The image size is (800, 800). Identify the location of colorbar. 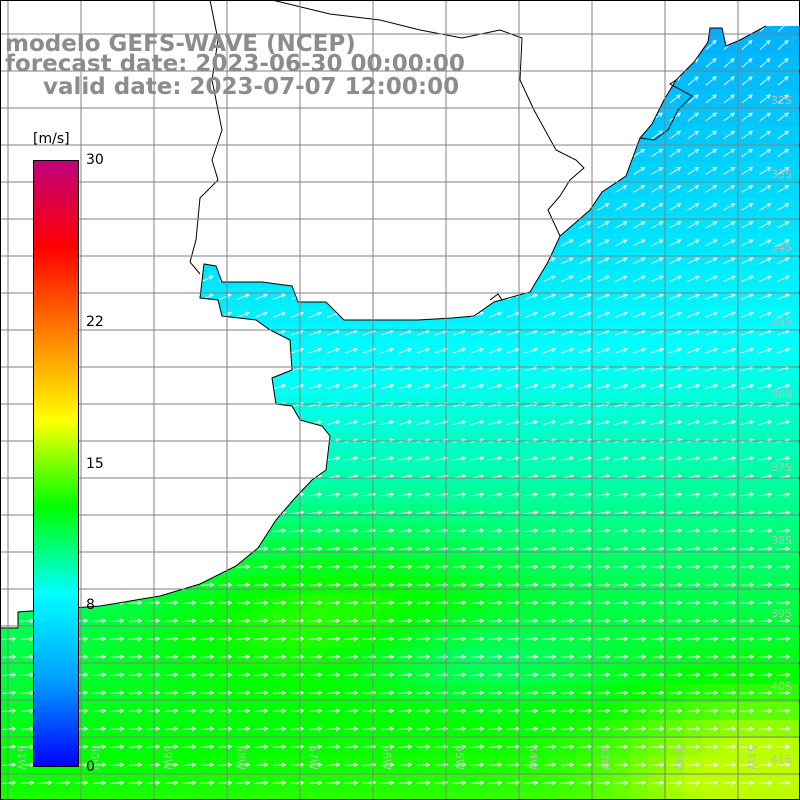
(56, 463).